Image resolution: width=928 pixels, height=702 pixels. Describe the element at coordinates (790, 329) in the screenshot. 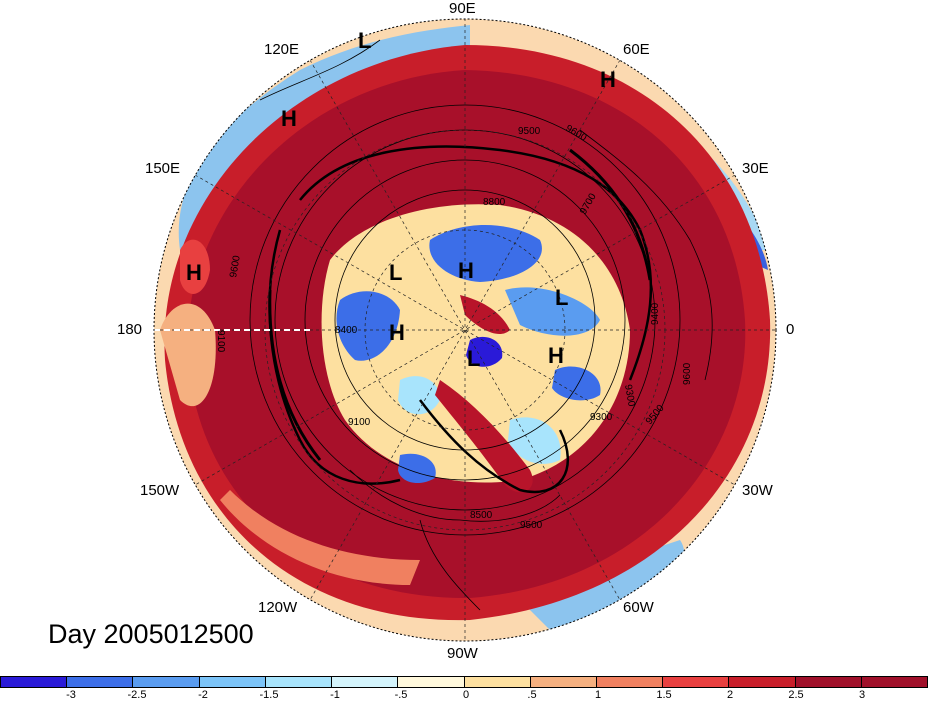

I see `lon-label-0: 0` at that location.